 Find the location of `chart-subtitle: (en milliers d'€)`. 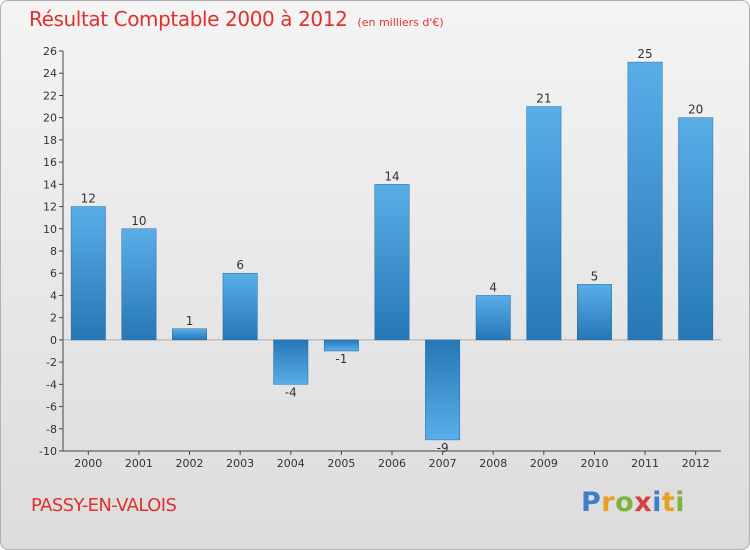

chart-subtitle: (en milliers d'€) is located at coordinates (400, 22).